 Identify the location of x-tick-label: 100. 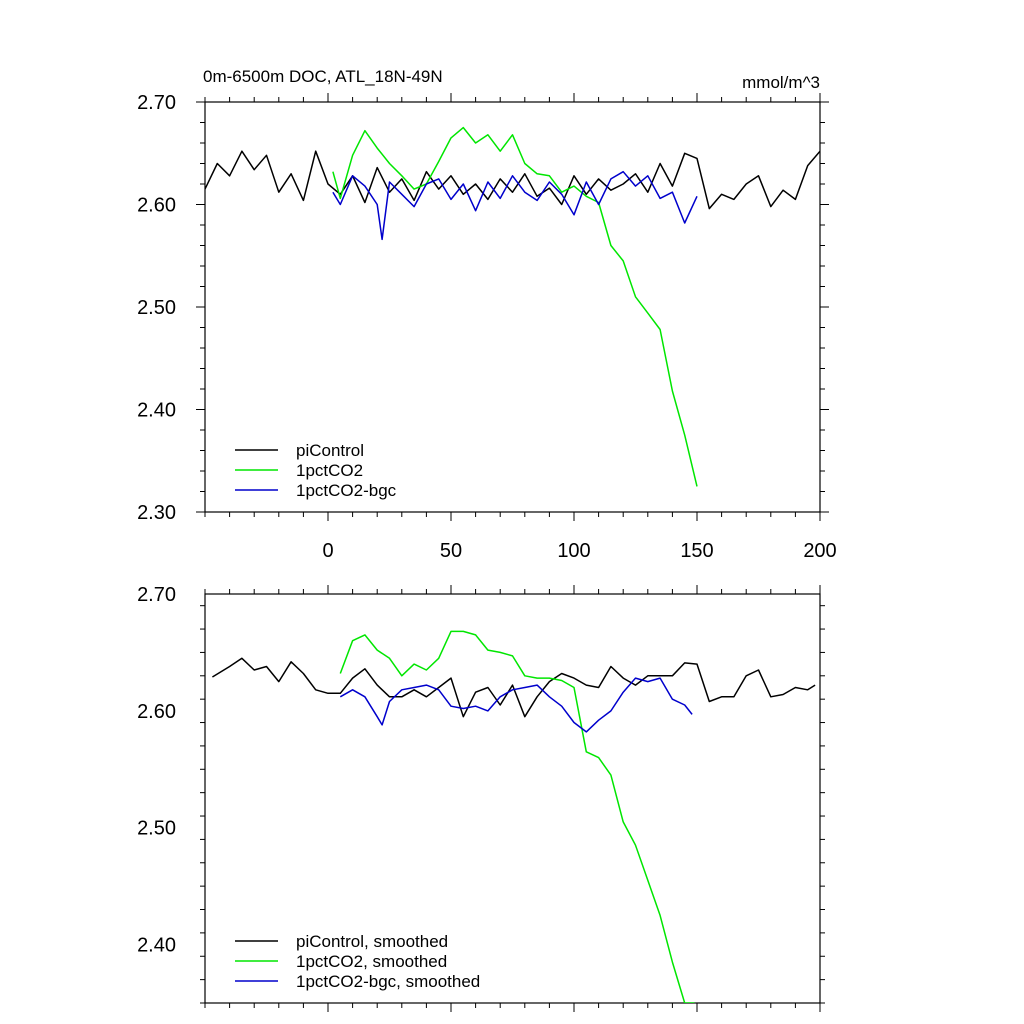
(573, 551).